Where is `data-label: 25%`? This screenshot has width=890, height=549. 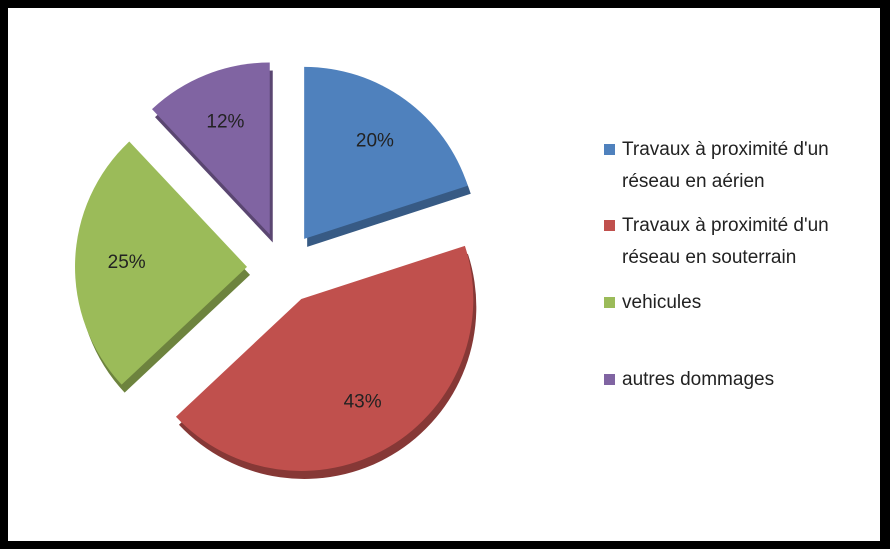
data-label: 25% is located at coordinates (127, 262).